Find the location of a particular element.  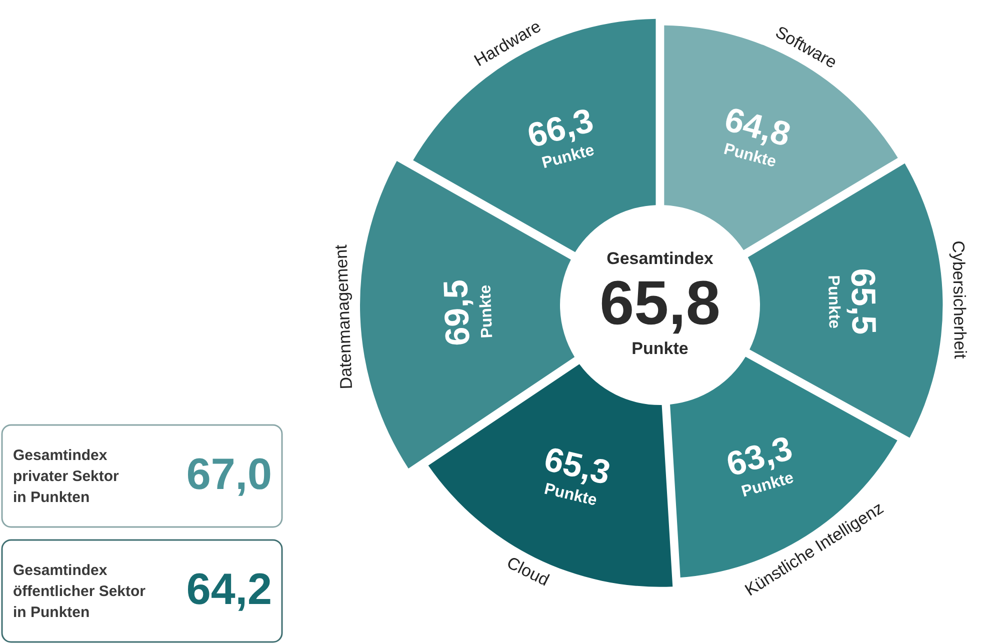

data-label: 65,5 is located at coordinates (863, 301).